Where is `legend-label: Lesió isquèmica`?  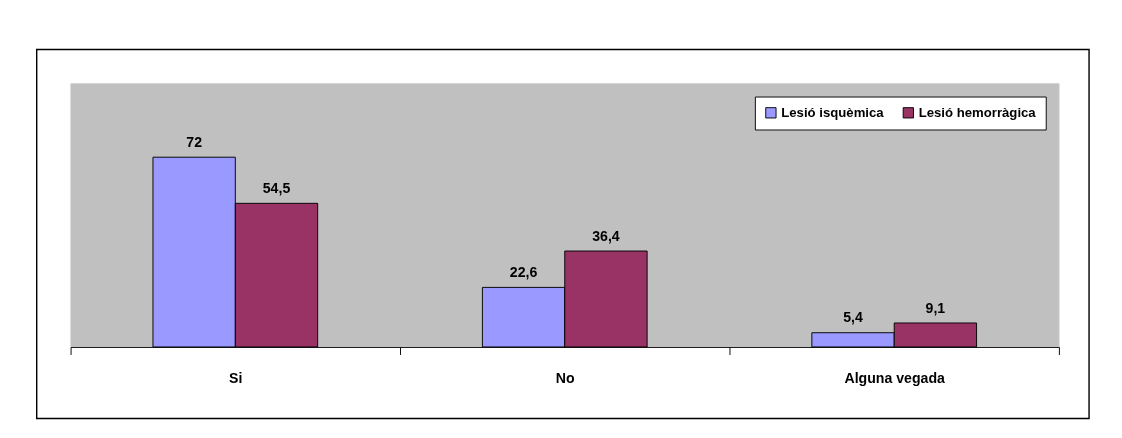 legend-label: Lesió isquèmica is located at coordinates (833, 112).